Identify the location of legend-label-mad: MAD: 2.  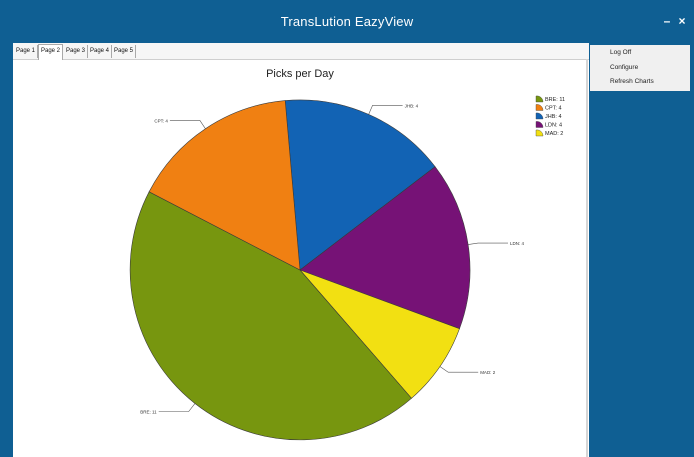
(554, 134).